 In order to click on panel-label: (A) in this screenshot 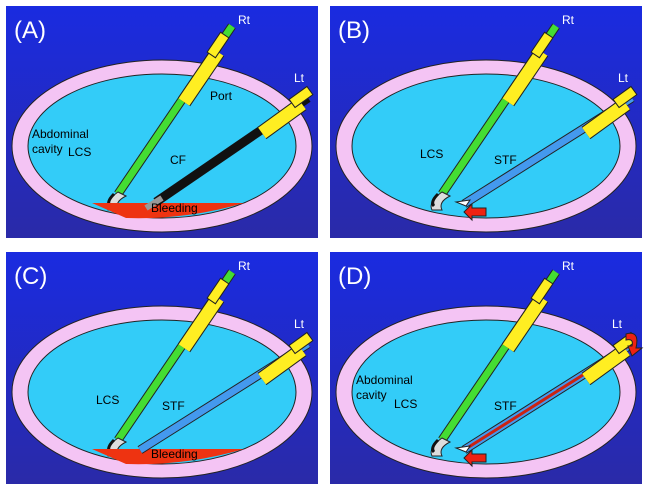, I will do `click(30, 30)`.